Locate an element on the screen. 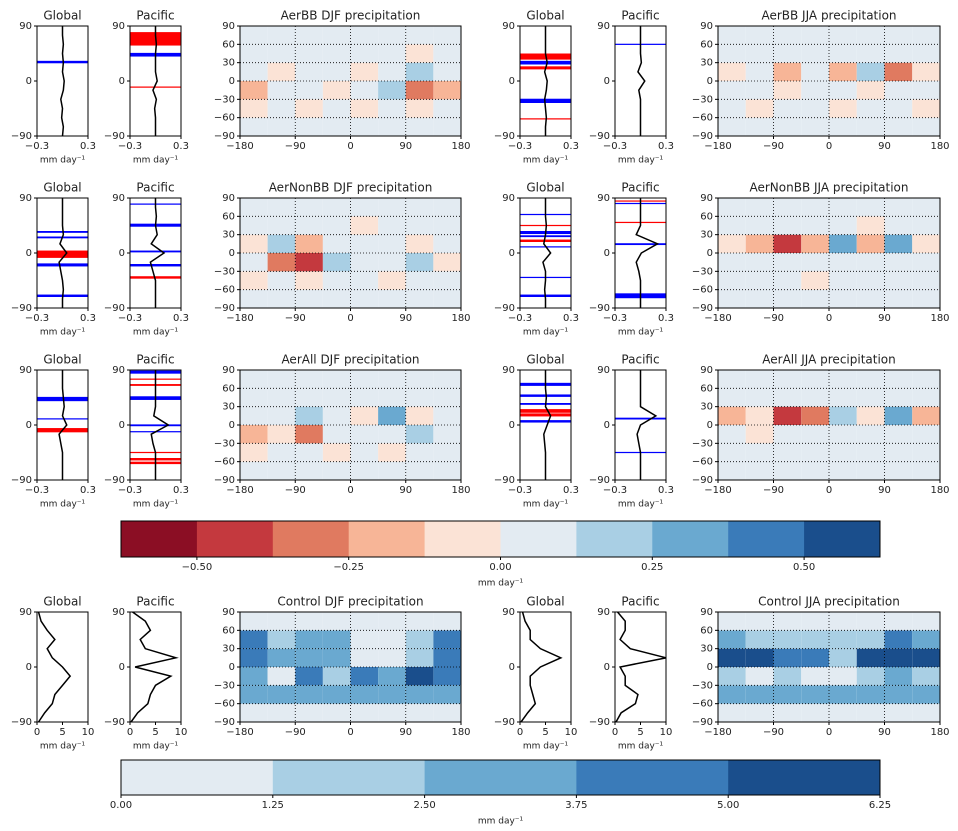 The image size is (958, 831). panel-title: Pacific is located at coordinates (155, 602).